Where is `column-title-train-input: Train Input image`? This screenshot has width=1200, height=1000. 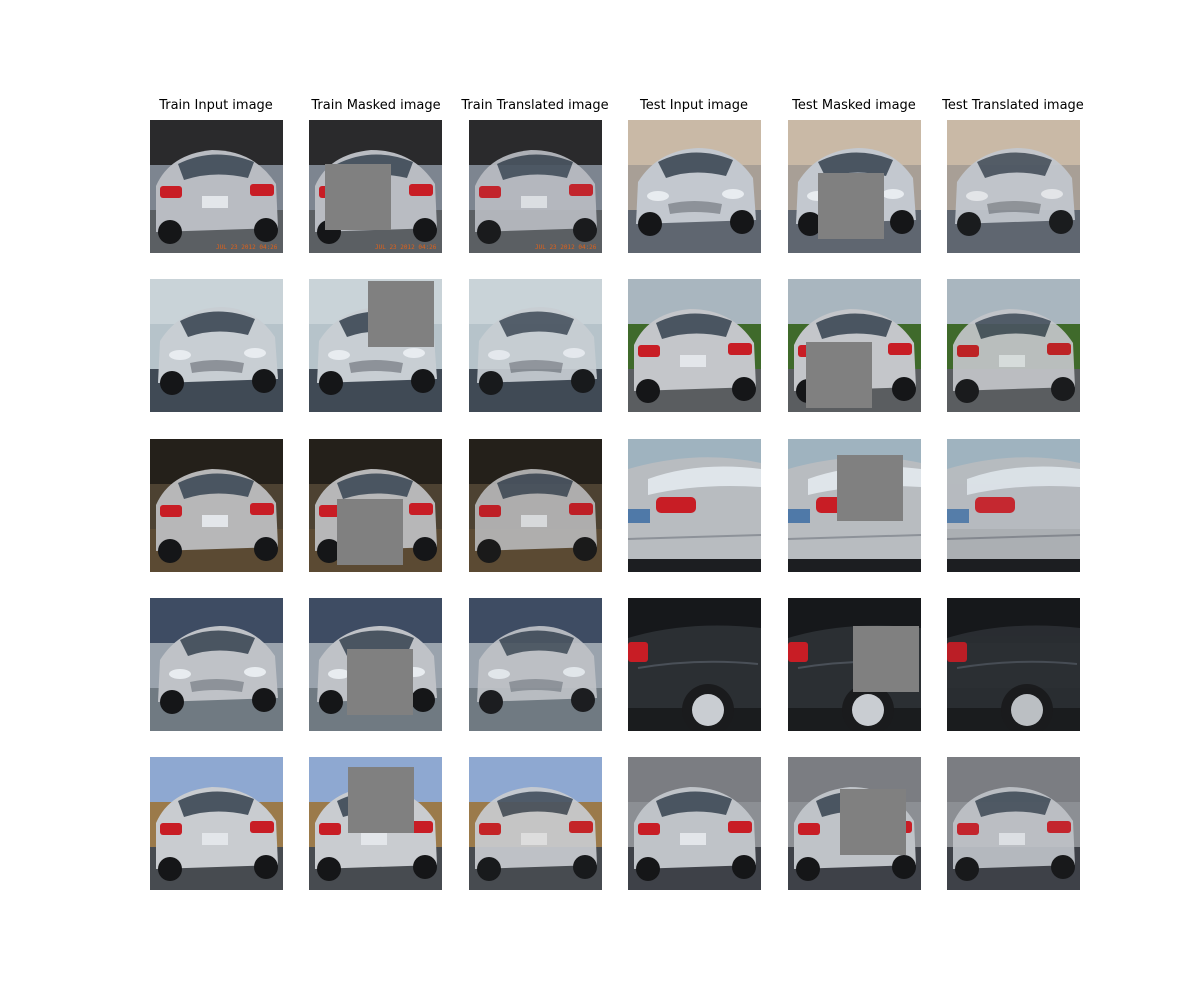
column-title-train-input: Train Input image is located at coordinates (216, 105).